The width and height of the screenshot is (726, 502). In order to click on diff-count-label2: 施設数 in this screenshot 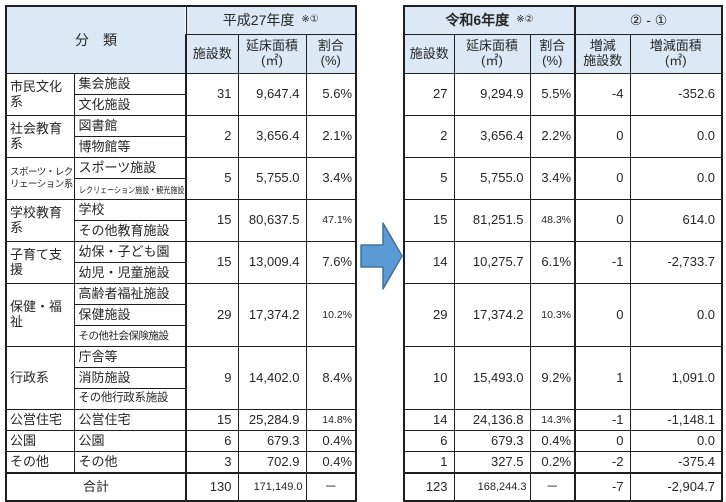, I will do `click(603, 60)`.